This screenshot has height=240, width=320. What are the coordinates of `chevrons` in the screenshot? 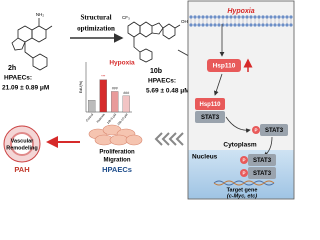 It's located at (169, 139).